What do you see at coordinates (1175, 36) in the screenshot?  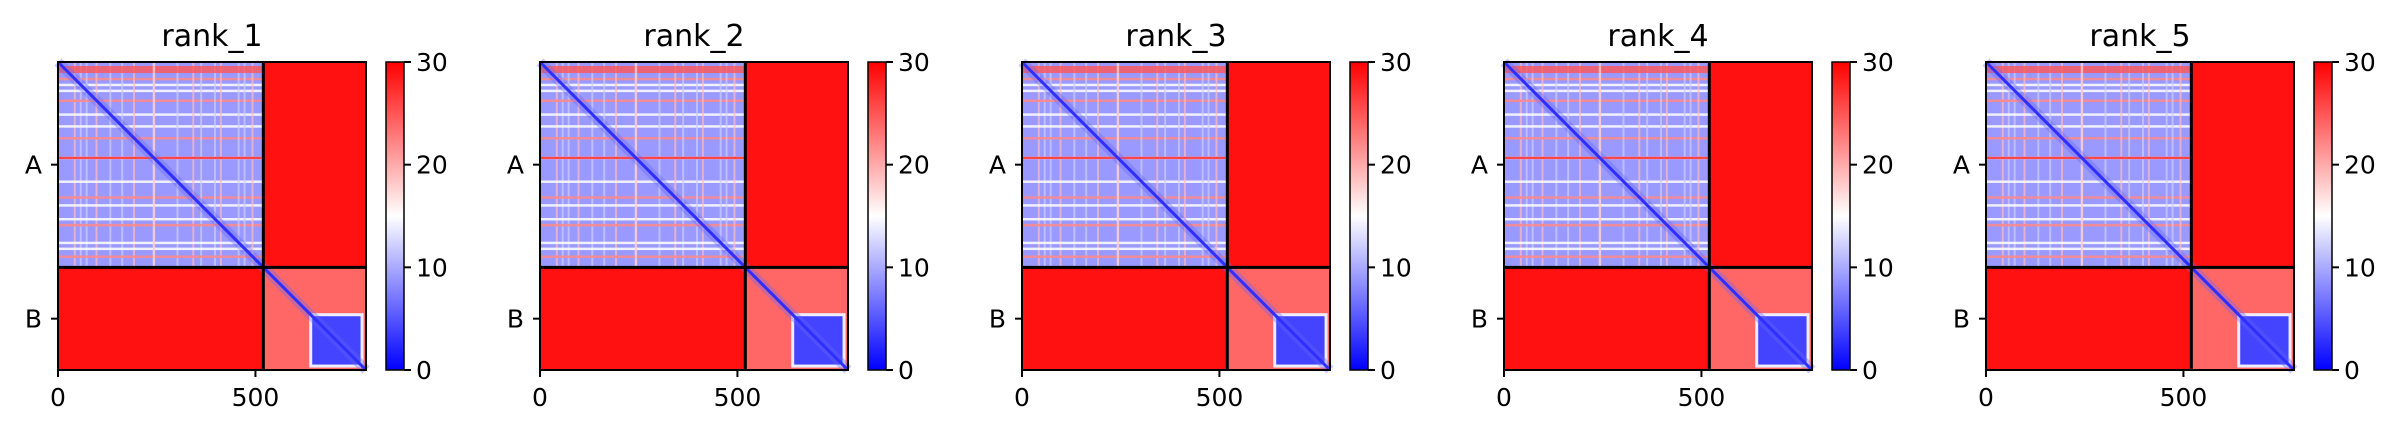 I see `chart-title: rank_3` at bounding box center [1175, 36].